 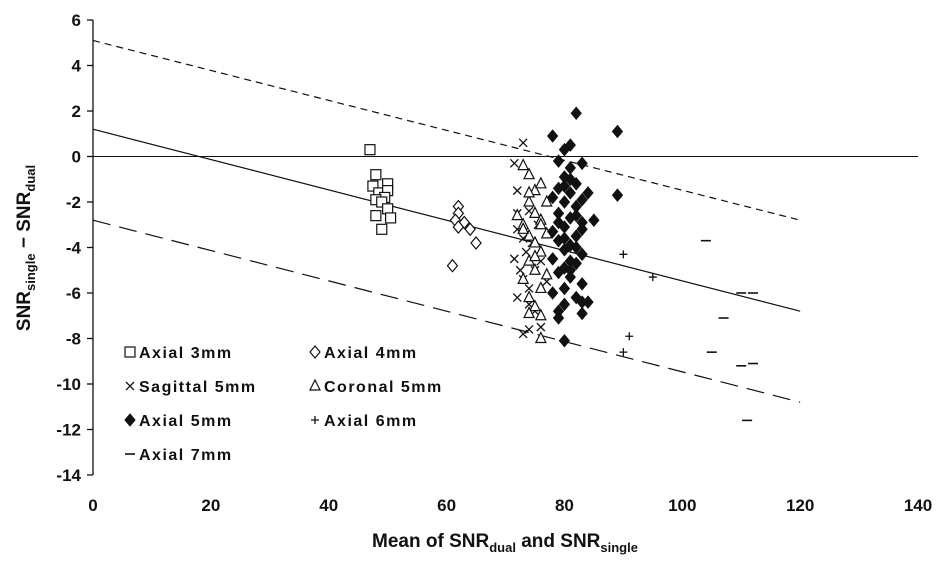 I want to click on series-axial-5mm, so click(x=585, y=227).